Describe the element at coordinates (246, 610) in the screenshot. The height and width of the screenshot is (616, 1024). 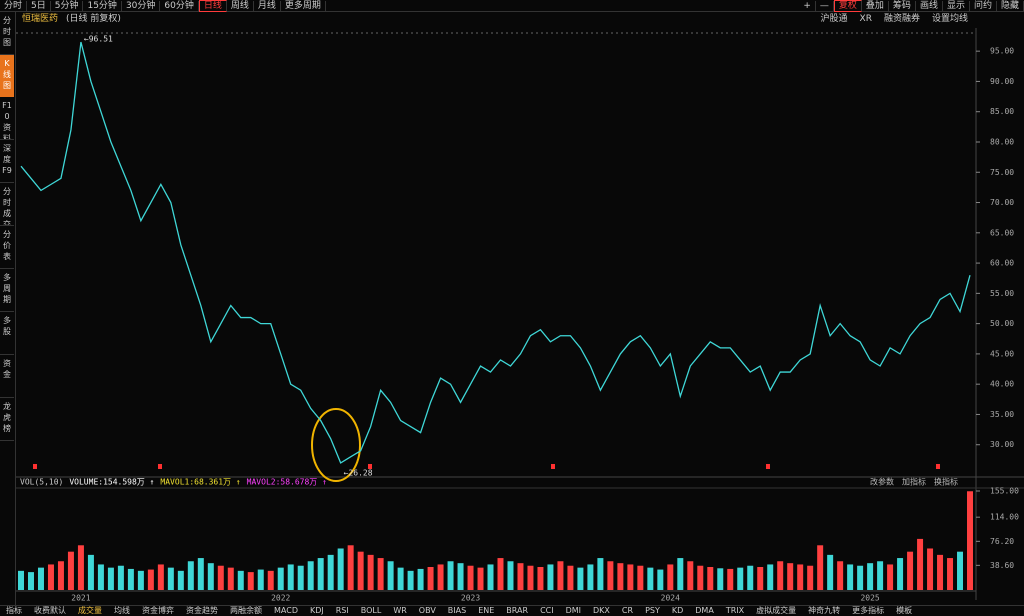
I see `indicator-tab: 两融余额` at that location.